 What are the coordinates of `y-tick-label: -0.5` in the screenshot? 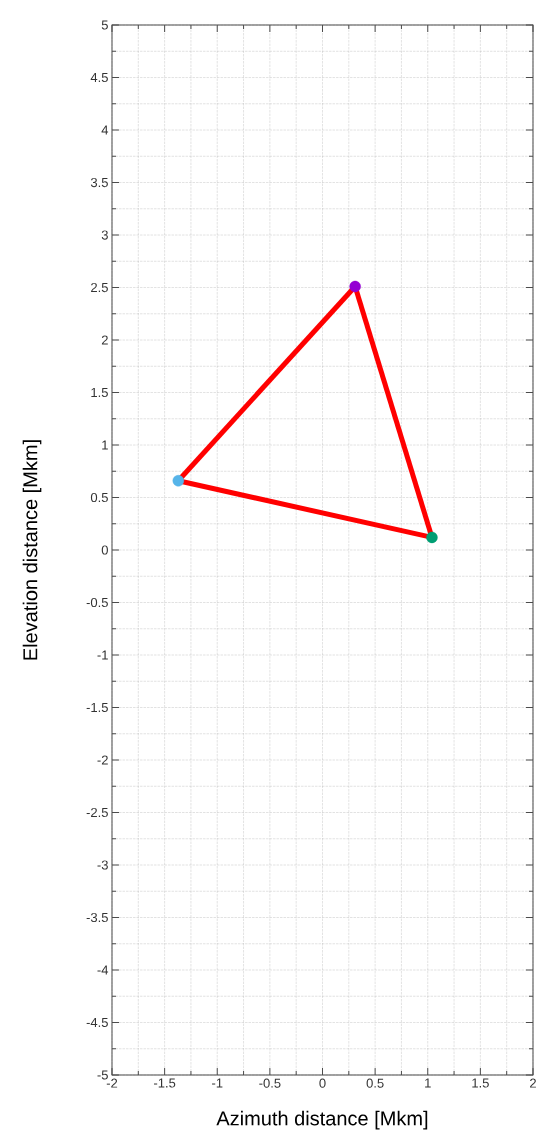 It's located at (97, 602).